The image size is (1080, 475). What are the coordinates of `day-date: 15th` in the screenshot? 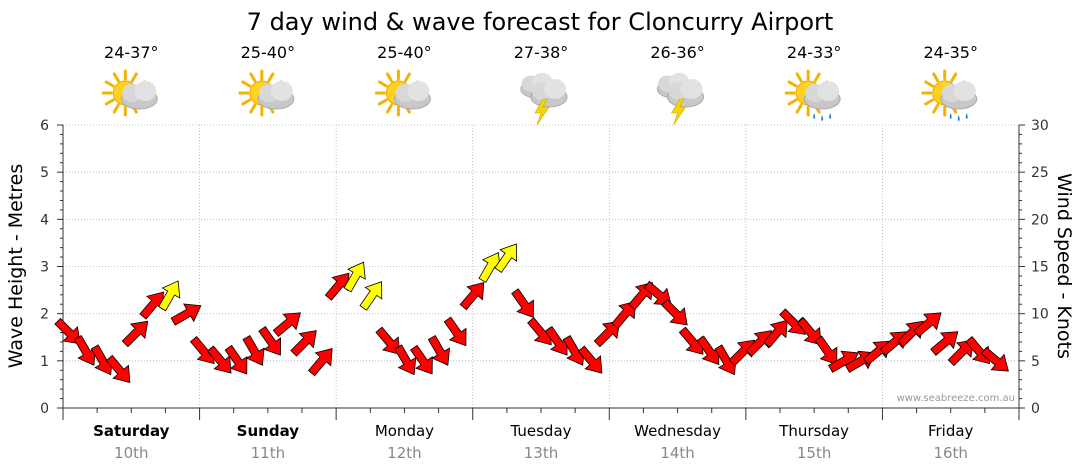 It's located at (814, 453).